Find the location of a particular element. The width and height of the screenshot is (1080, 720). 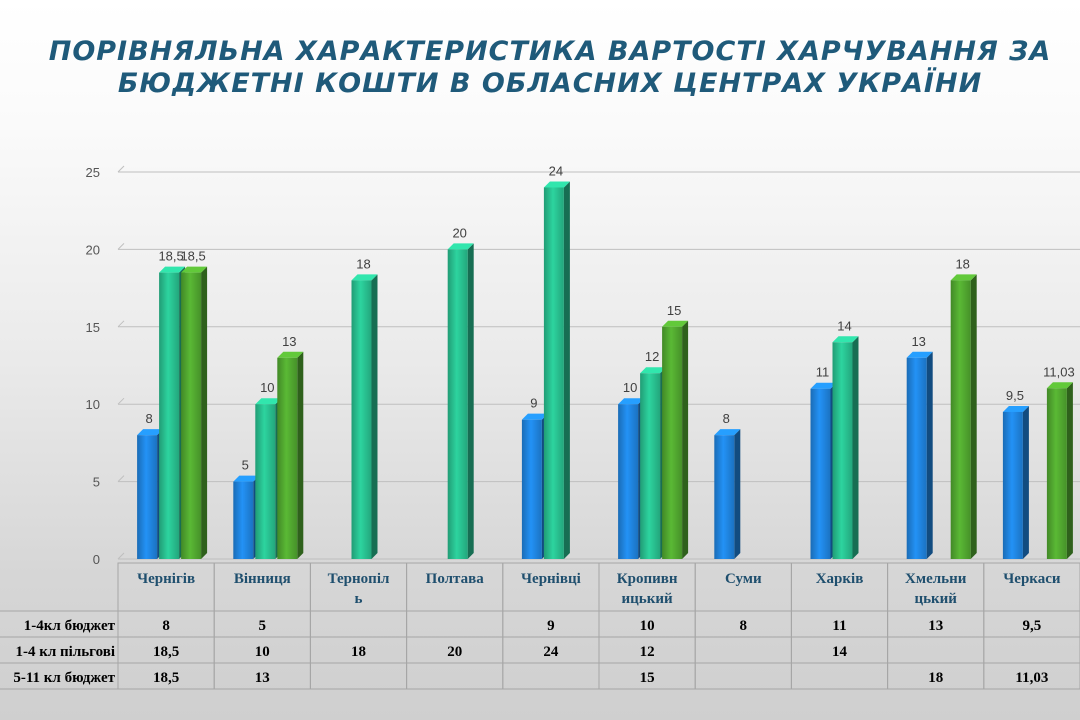

category-label: Полтава is located at coordinates (455, 579).